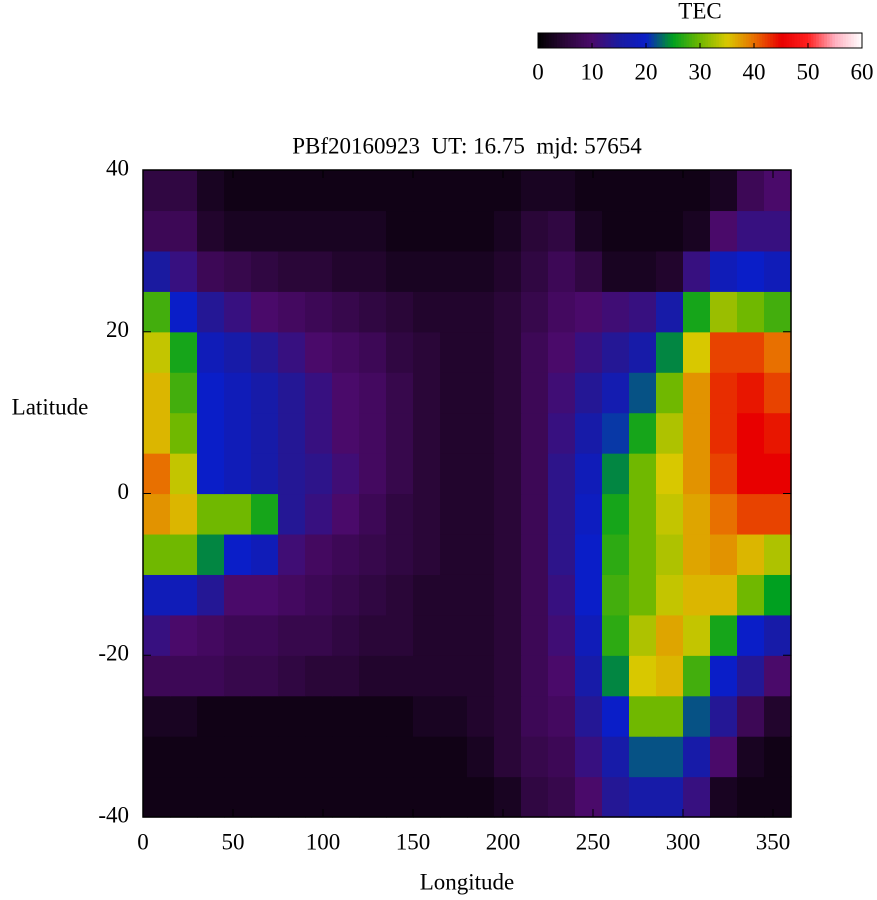 The image size is (877, 900). What do you see at coordinates (467, 145) in the screenshot?
I see `chart-title: PBf20160923 UT: 16.75 mjd: 57654` at bounding box center [467, 145].